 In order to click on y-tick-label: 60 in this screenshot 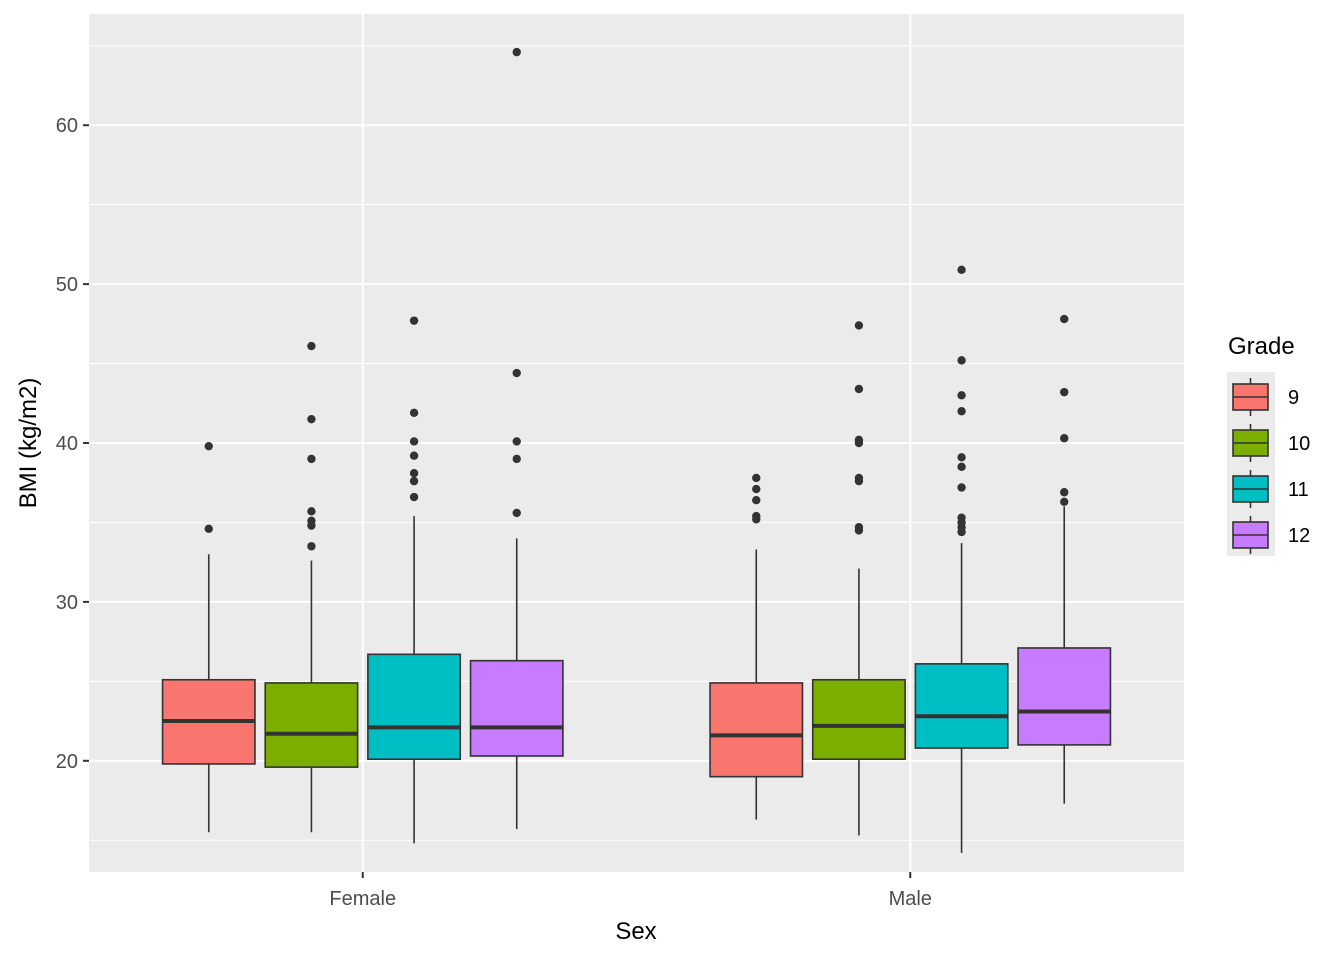, I will do `click(67, 126)`.